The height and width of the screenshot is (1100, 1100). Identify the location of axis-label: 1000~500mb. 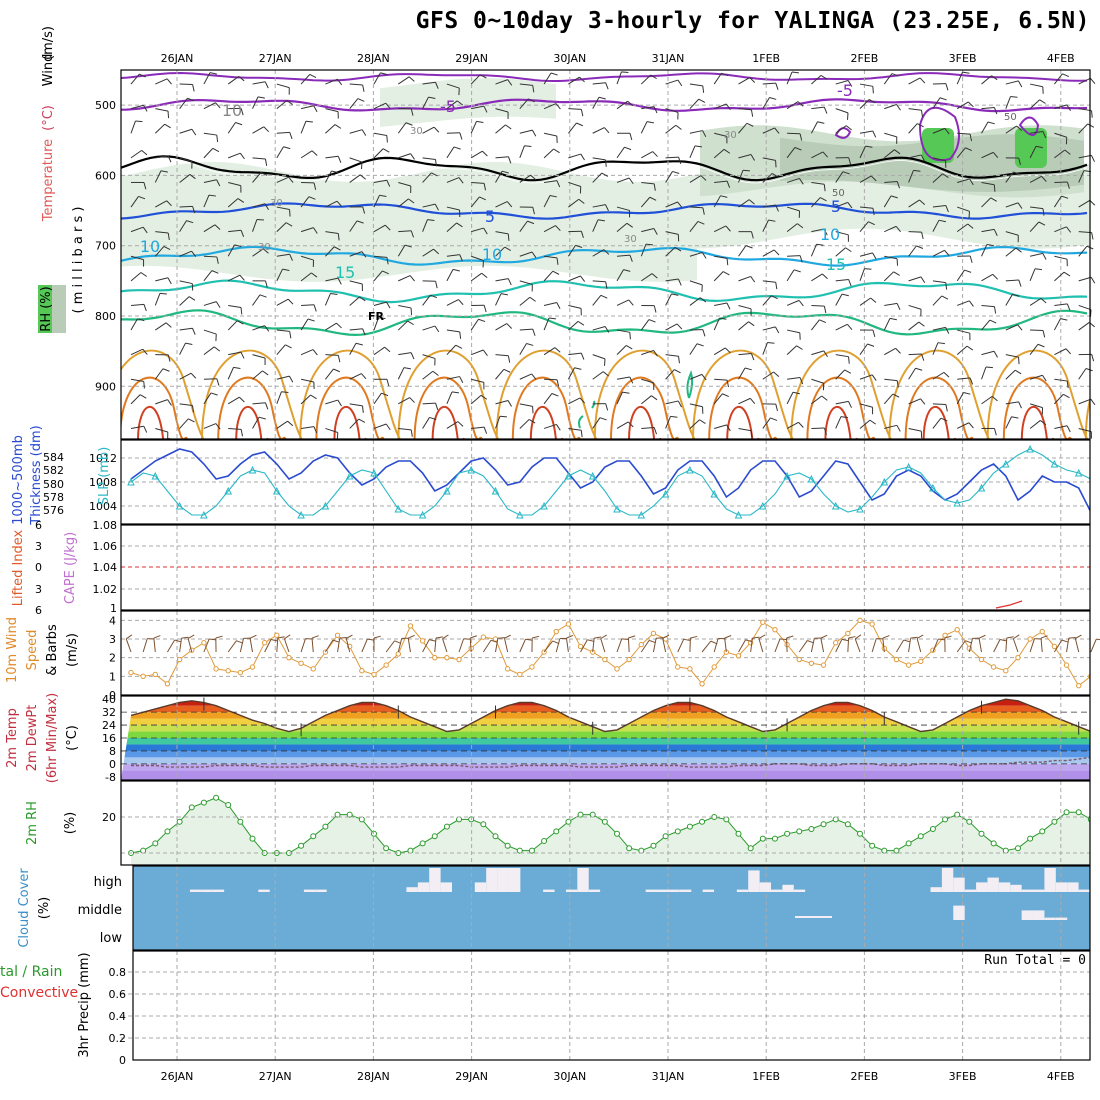
(18, 480).